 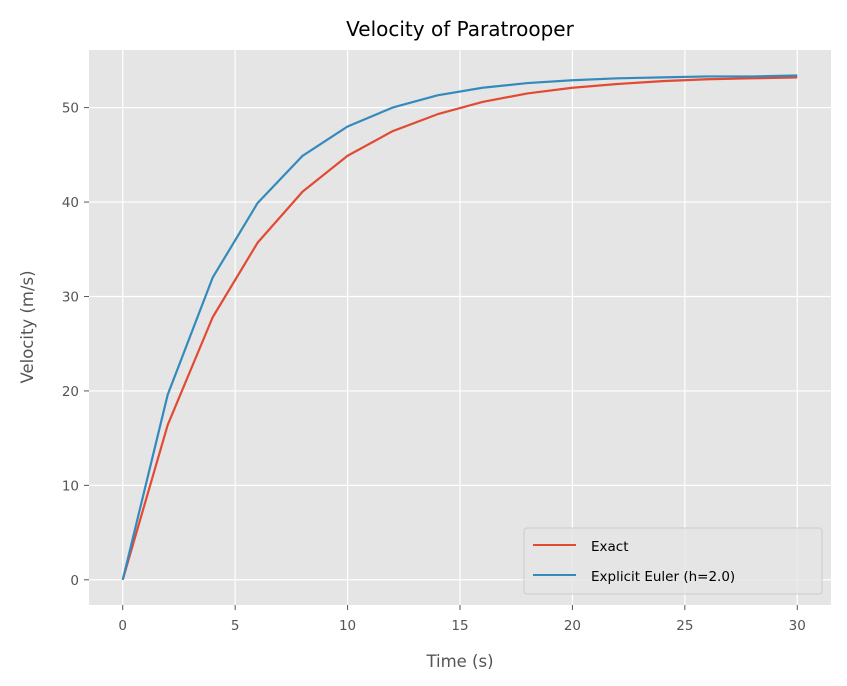 I want to click on y-tick-label: 50, so click(x=70, y=109).